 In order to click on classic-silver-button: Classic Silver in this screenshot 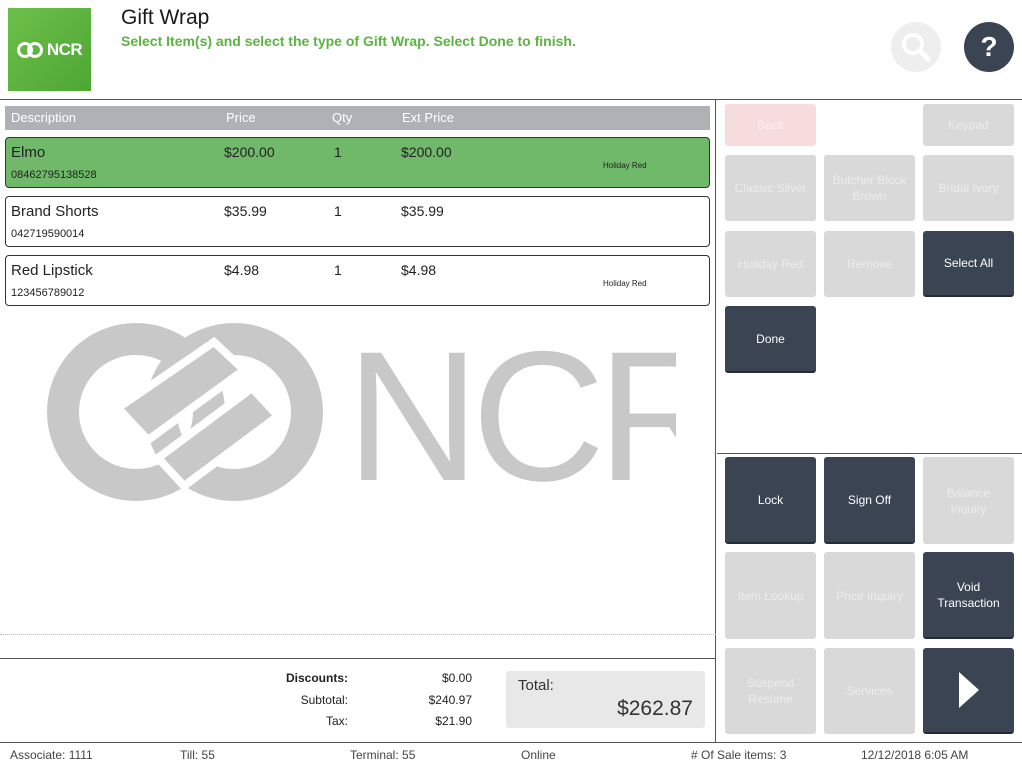, I will do `click(770, 188)`.